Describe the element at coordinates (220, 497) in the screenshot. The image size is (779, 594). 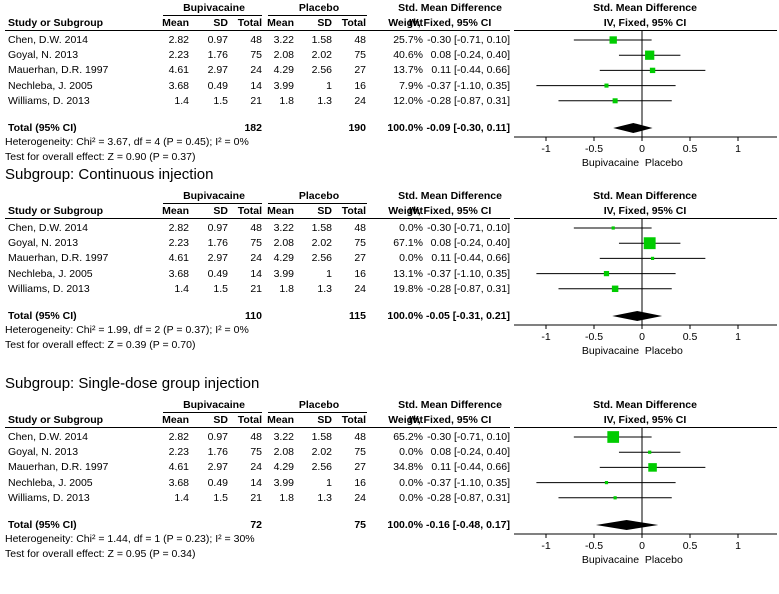
I see `sd1-cell: 1.5` at that location.